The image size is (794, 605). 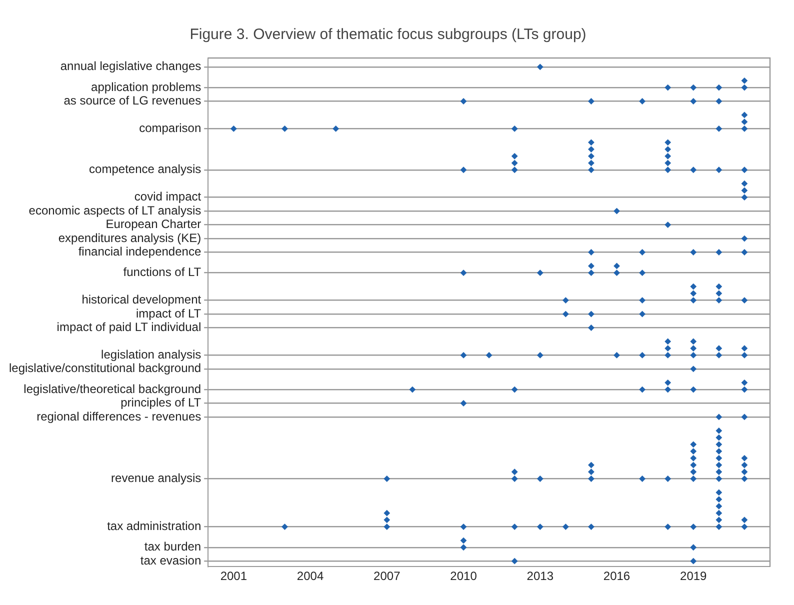 I want to click on y-tick-label: tax burden, so click(x=173, y=547).